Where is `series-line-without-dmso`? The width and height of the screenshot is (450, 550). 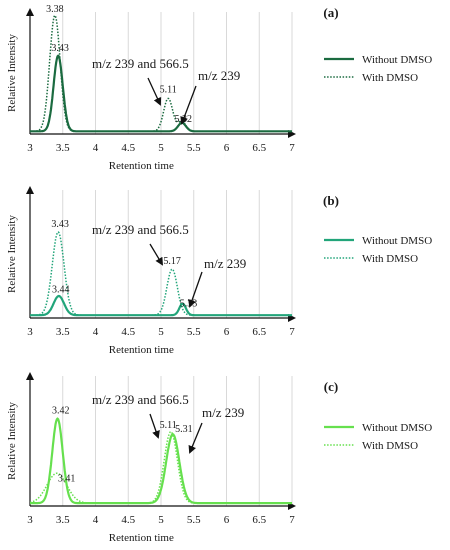
series-line-without-dmso is located at coordinates (161, 461).